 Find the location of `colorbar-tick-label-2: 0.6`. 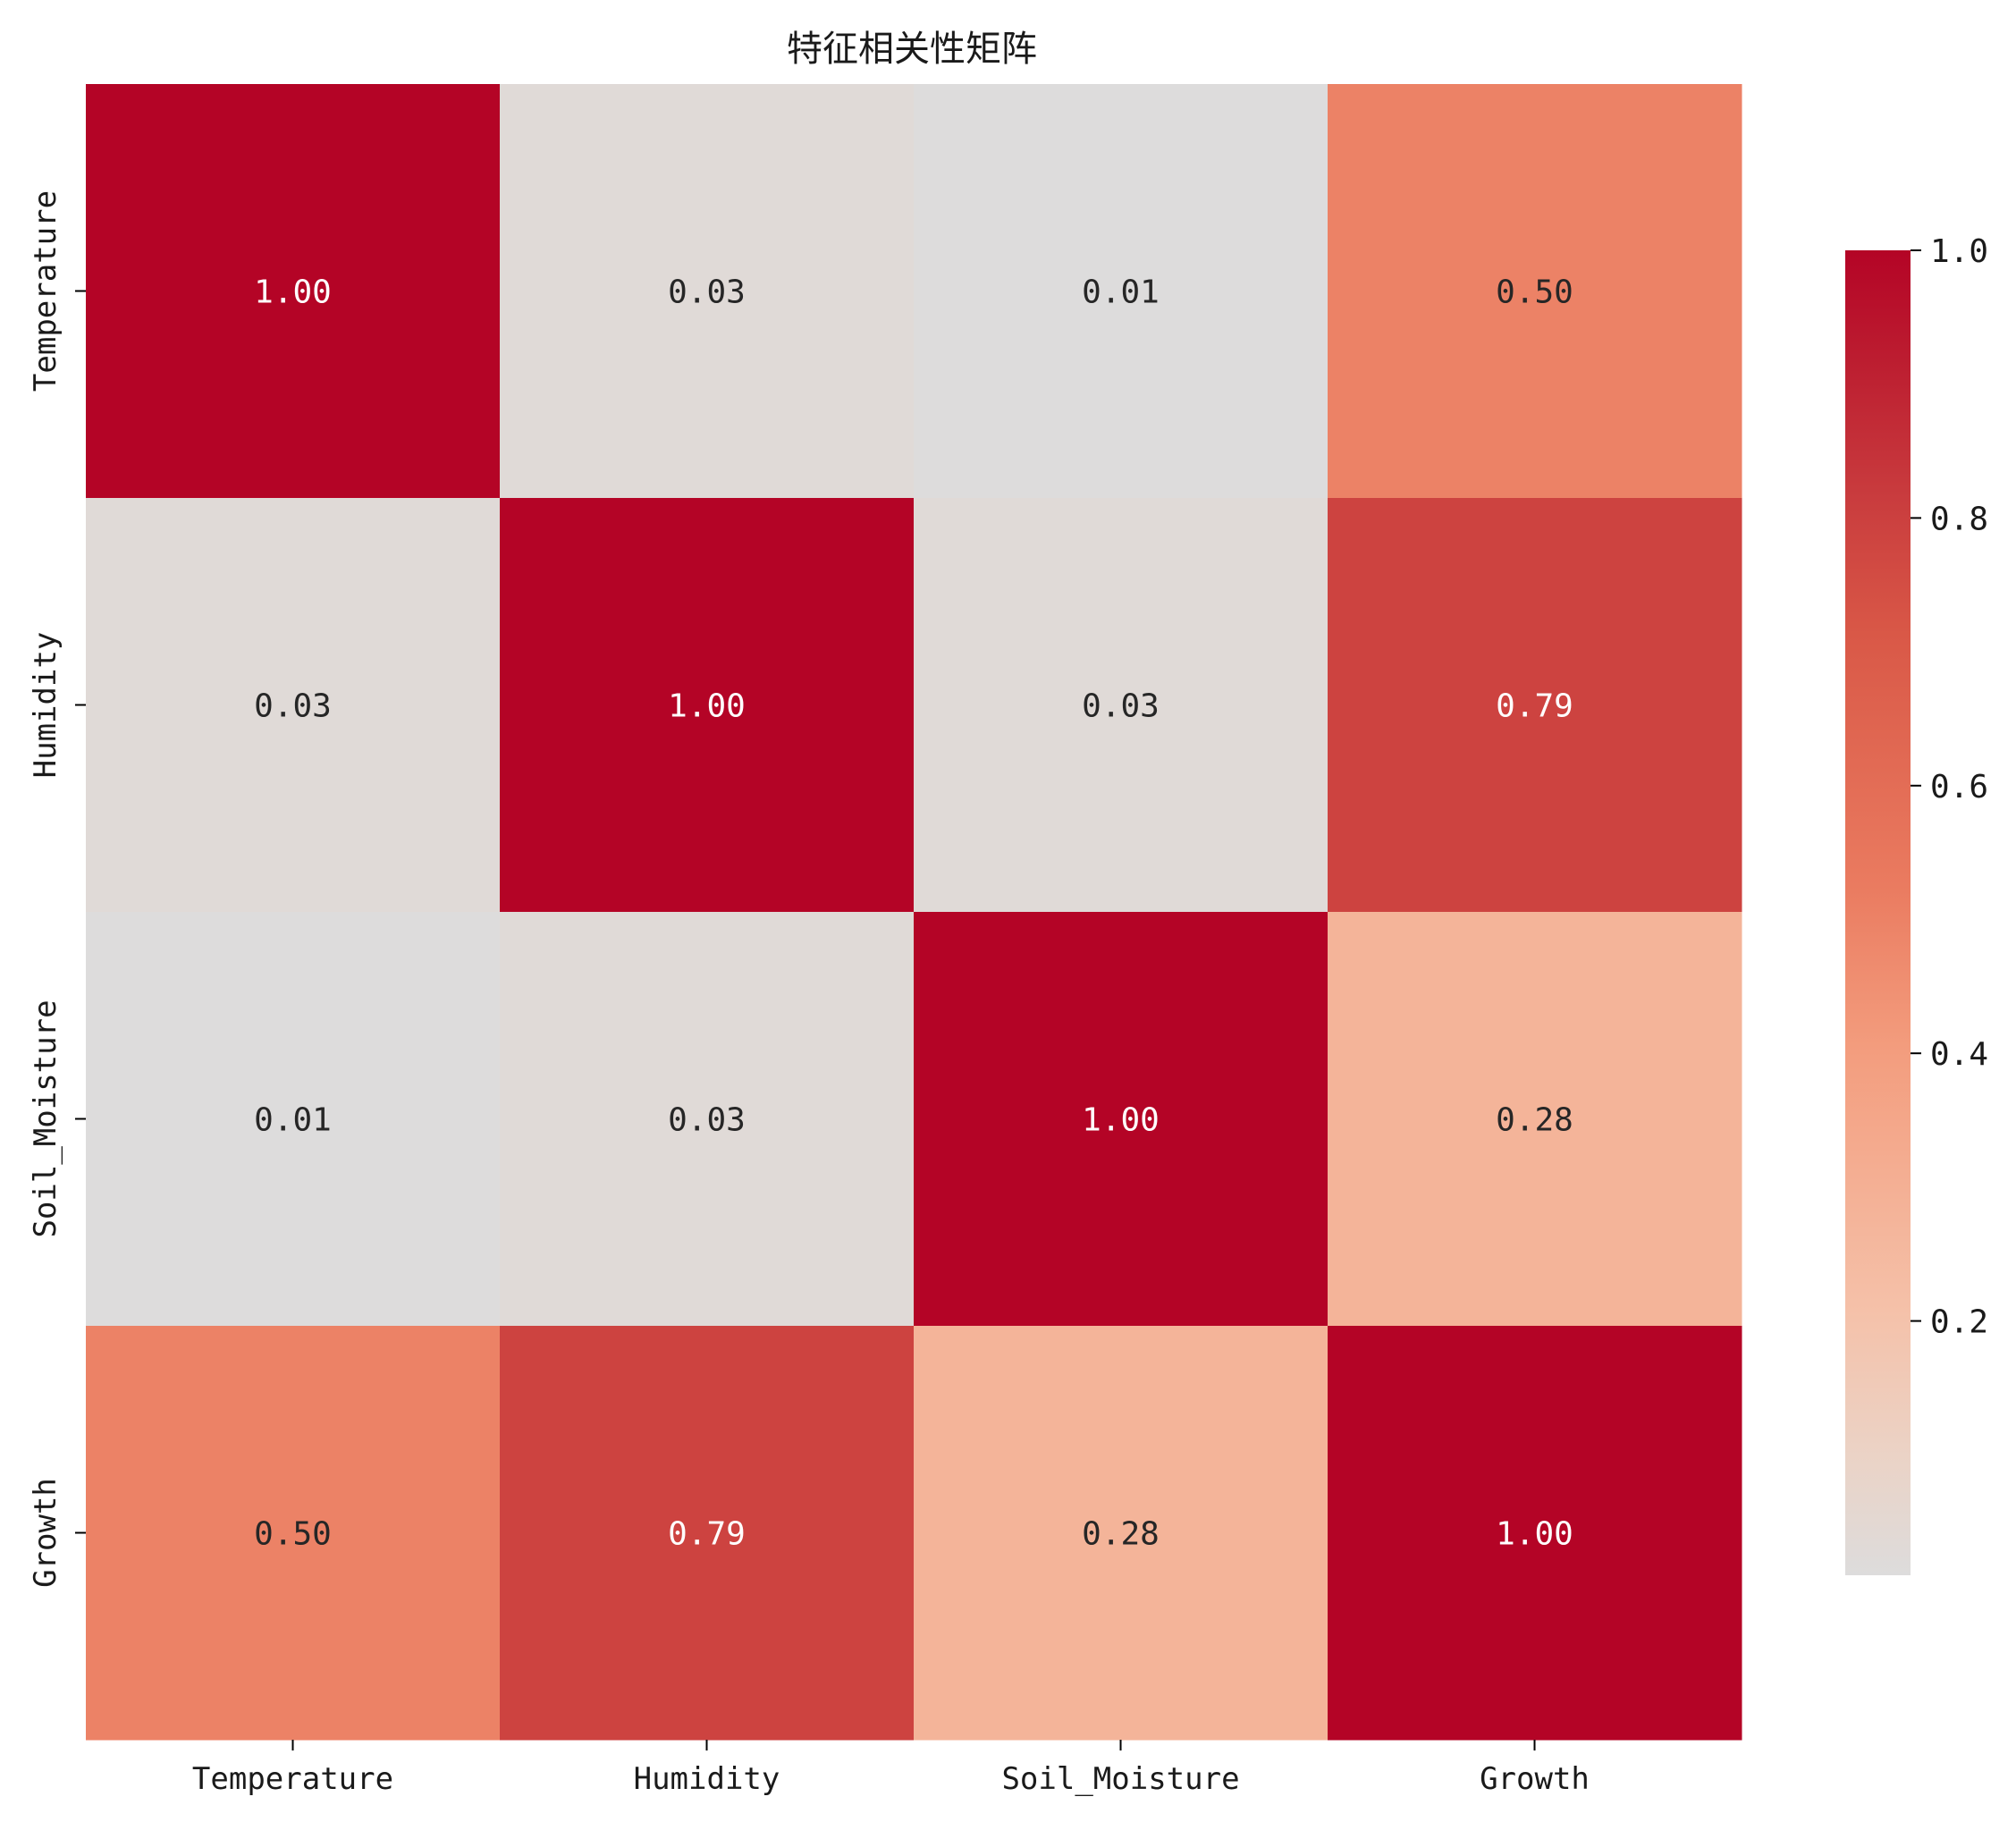

colorbar-tick-label-2: 0.6 is located at coordinates (1959, 788).